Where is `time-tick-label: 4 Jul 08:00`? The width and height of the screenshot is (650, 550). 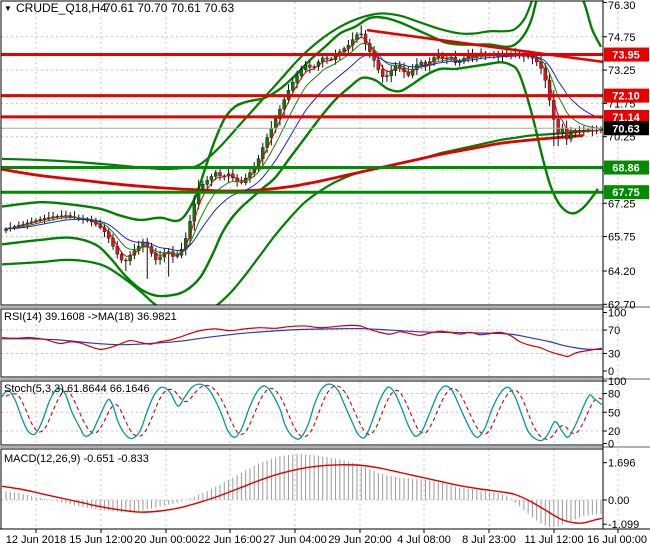 time-tick-label: 4 Jul 08:00 is located at coordinates (424, 540).